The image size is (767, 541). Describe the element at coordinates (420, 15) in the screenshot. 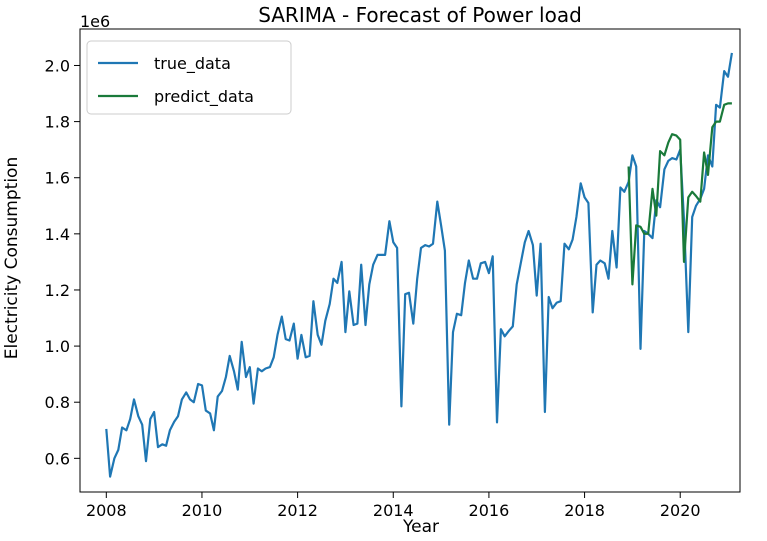

I see `chart-title: SARIMA - Forecast of Power load` at that location.